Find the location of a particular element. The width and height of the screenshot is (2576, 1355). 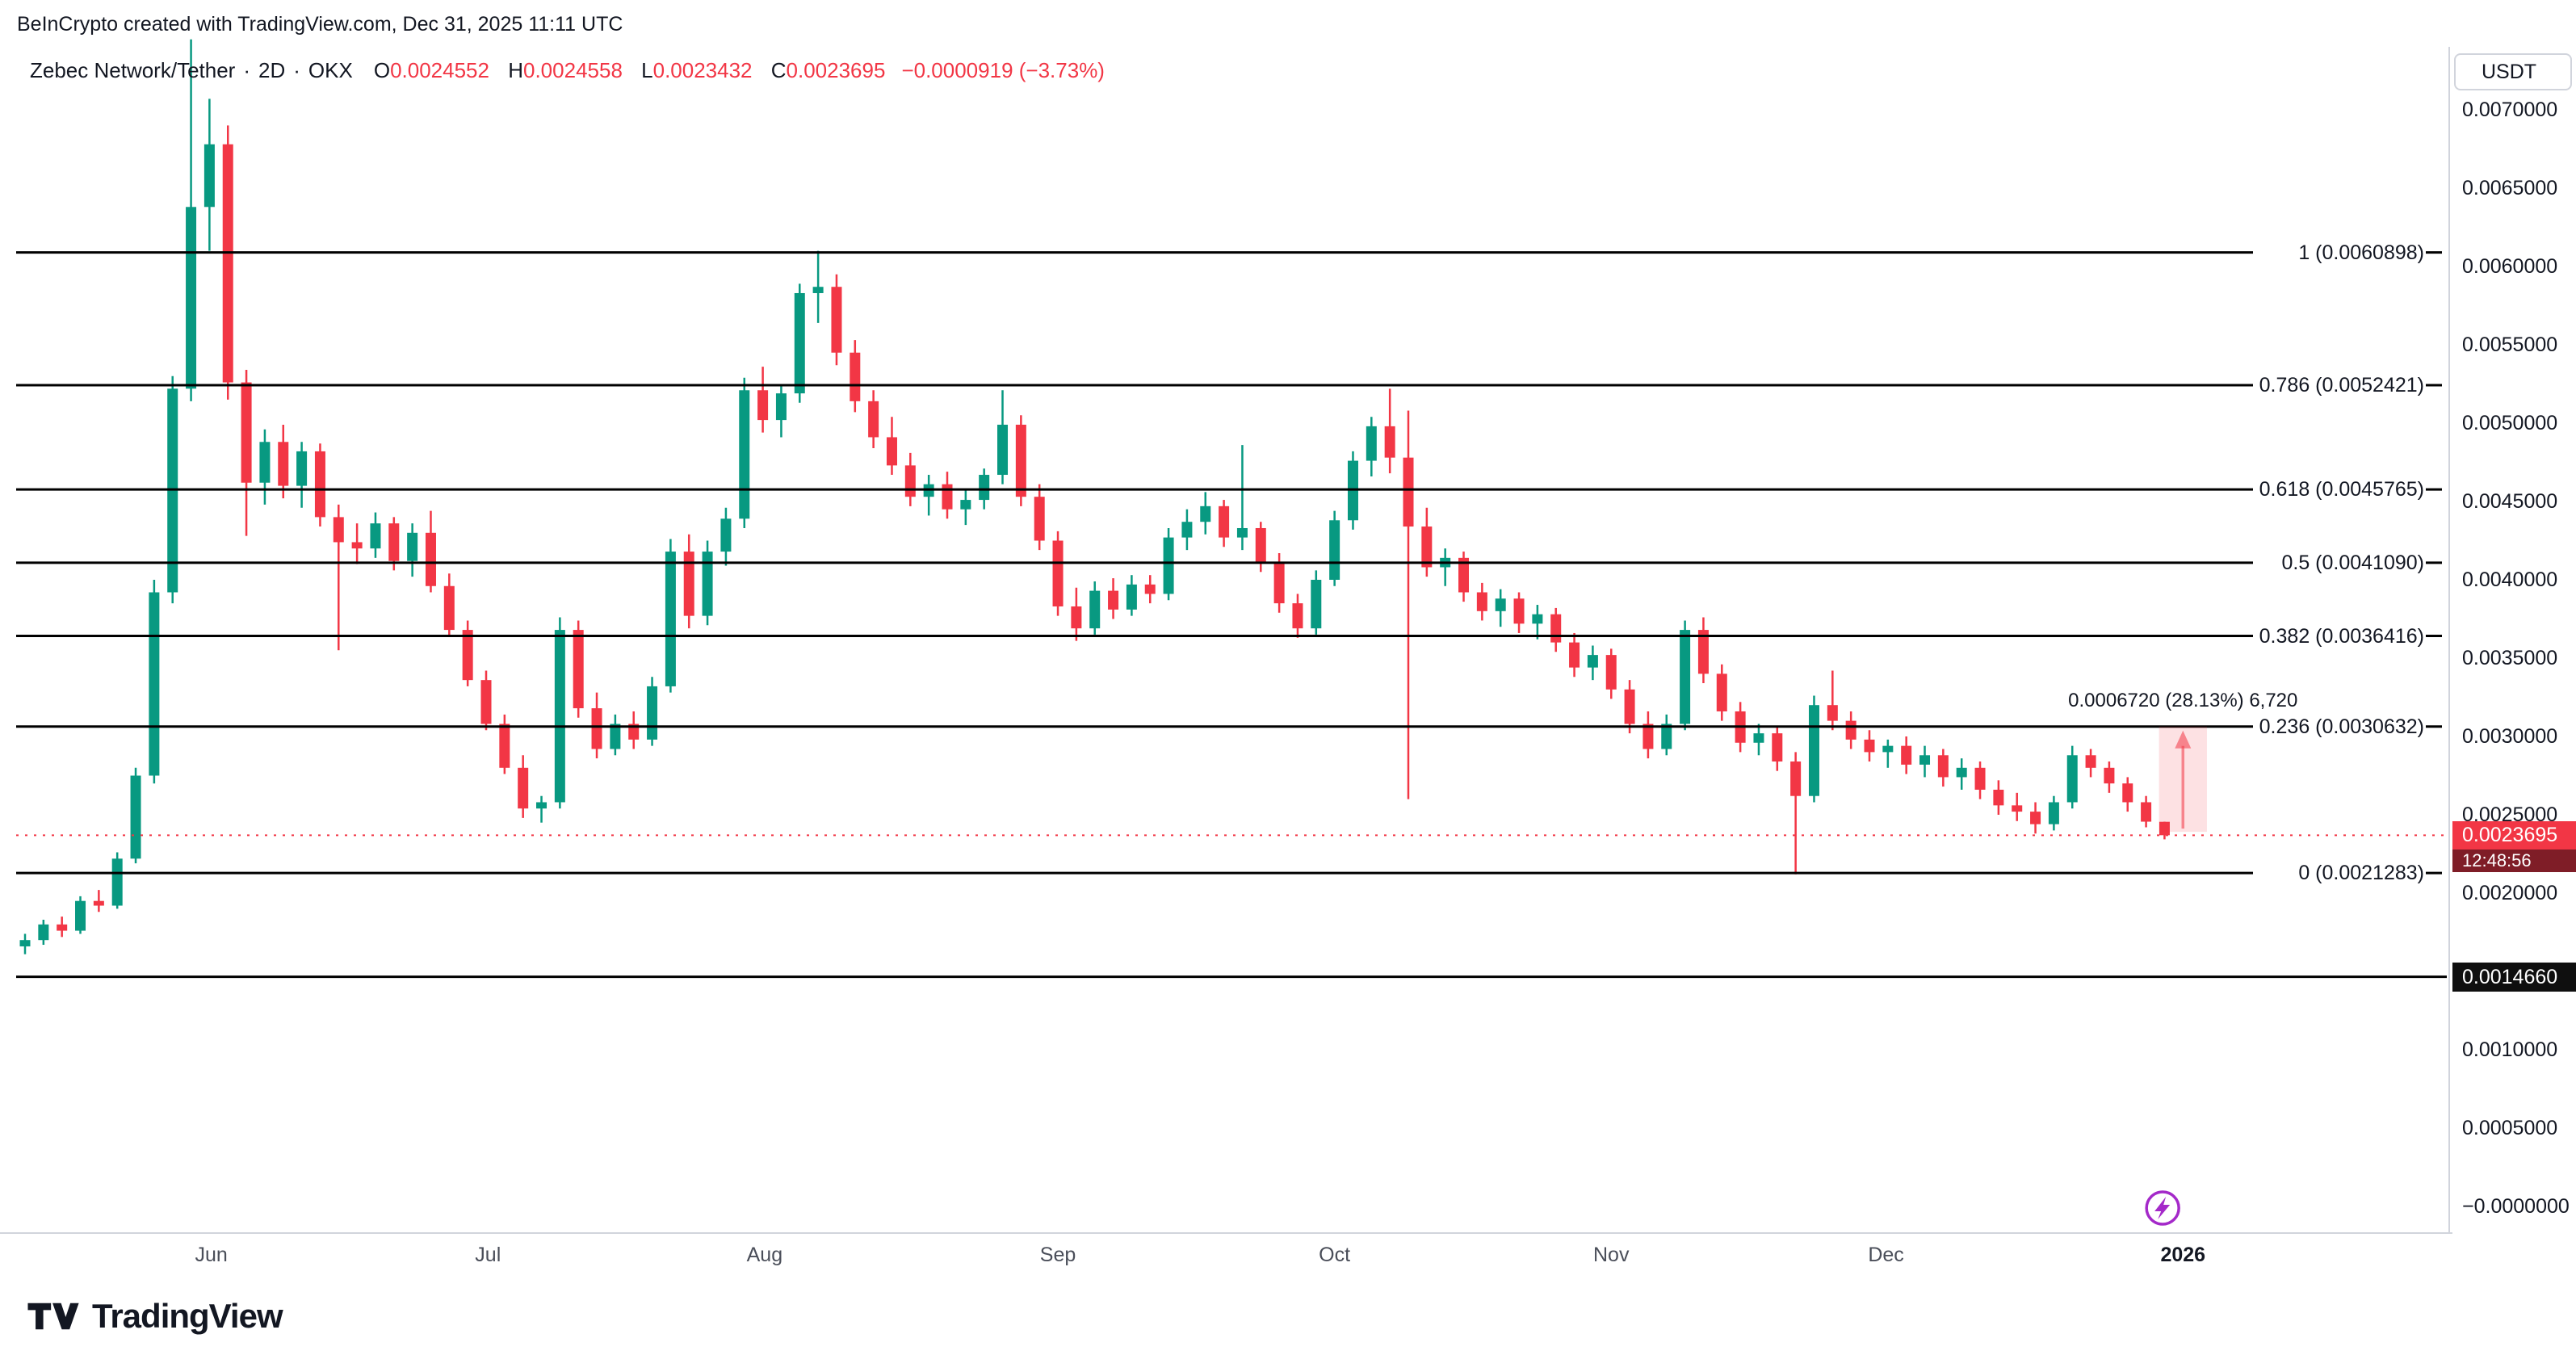

ohlc-value-high: 0.0024558 is located at coordinates (573, 70).